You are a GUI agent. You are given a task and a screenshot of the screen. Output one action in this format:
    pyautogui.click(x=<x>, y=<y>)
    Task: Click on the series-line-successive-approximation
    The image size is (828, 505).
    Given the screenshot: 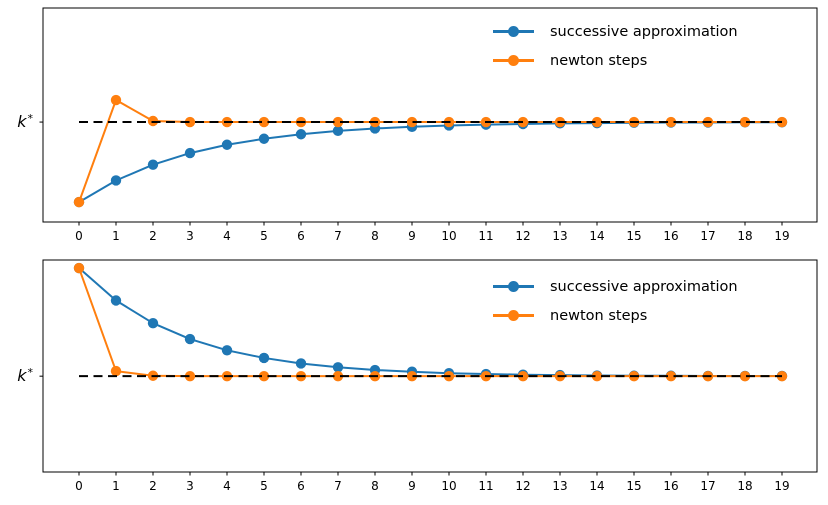 What is the action you would take?
    pyautogui.click(x=430, y=162)
    